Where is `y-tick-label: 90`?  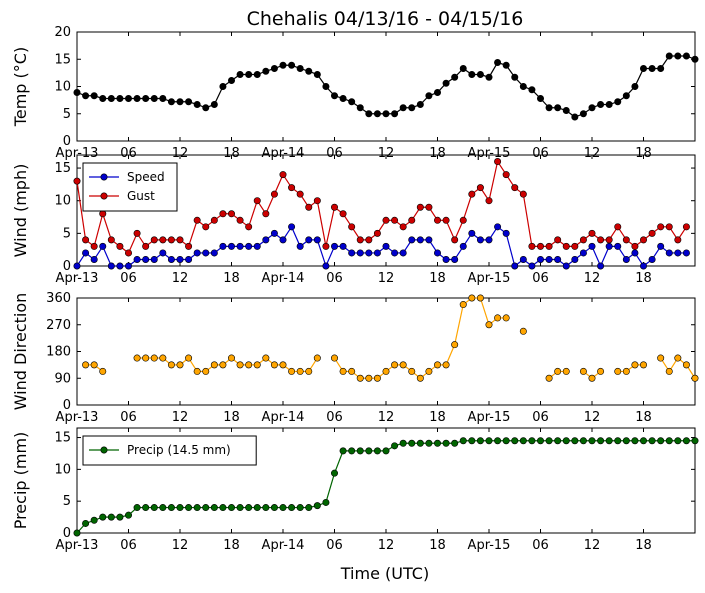 y-tick-label: 90 is located at coordinates (62, 378).